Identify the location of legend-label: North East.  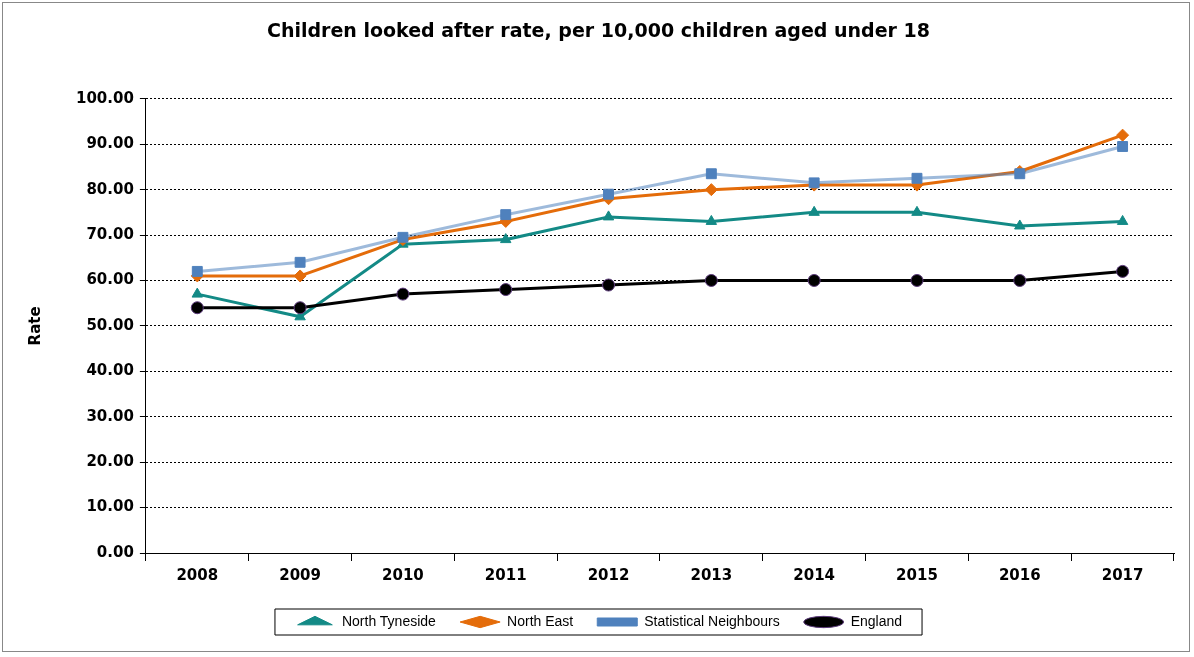
(540, 620).